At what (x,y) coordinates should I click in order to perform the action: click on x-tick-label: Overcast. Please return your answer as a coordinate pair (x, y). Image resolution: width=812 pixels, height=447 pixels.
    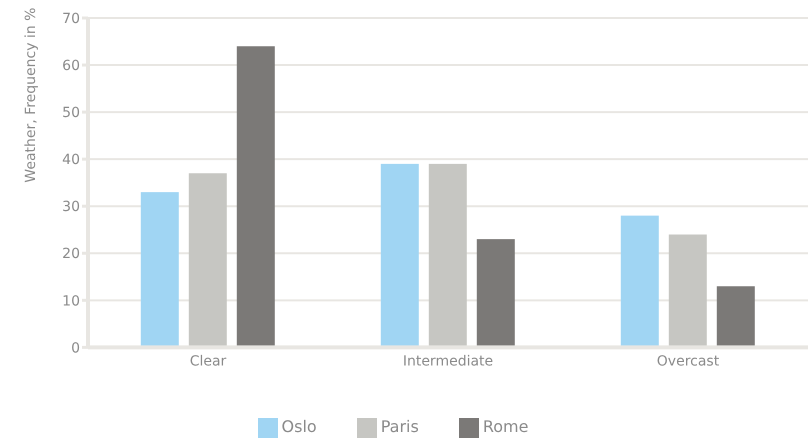
    Looking at the image, I should click on (688, 361).